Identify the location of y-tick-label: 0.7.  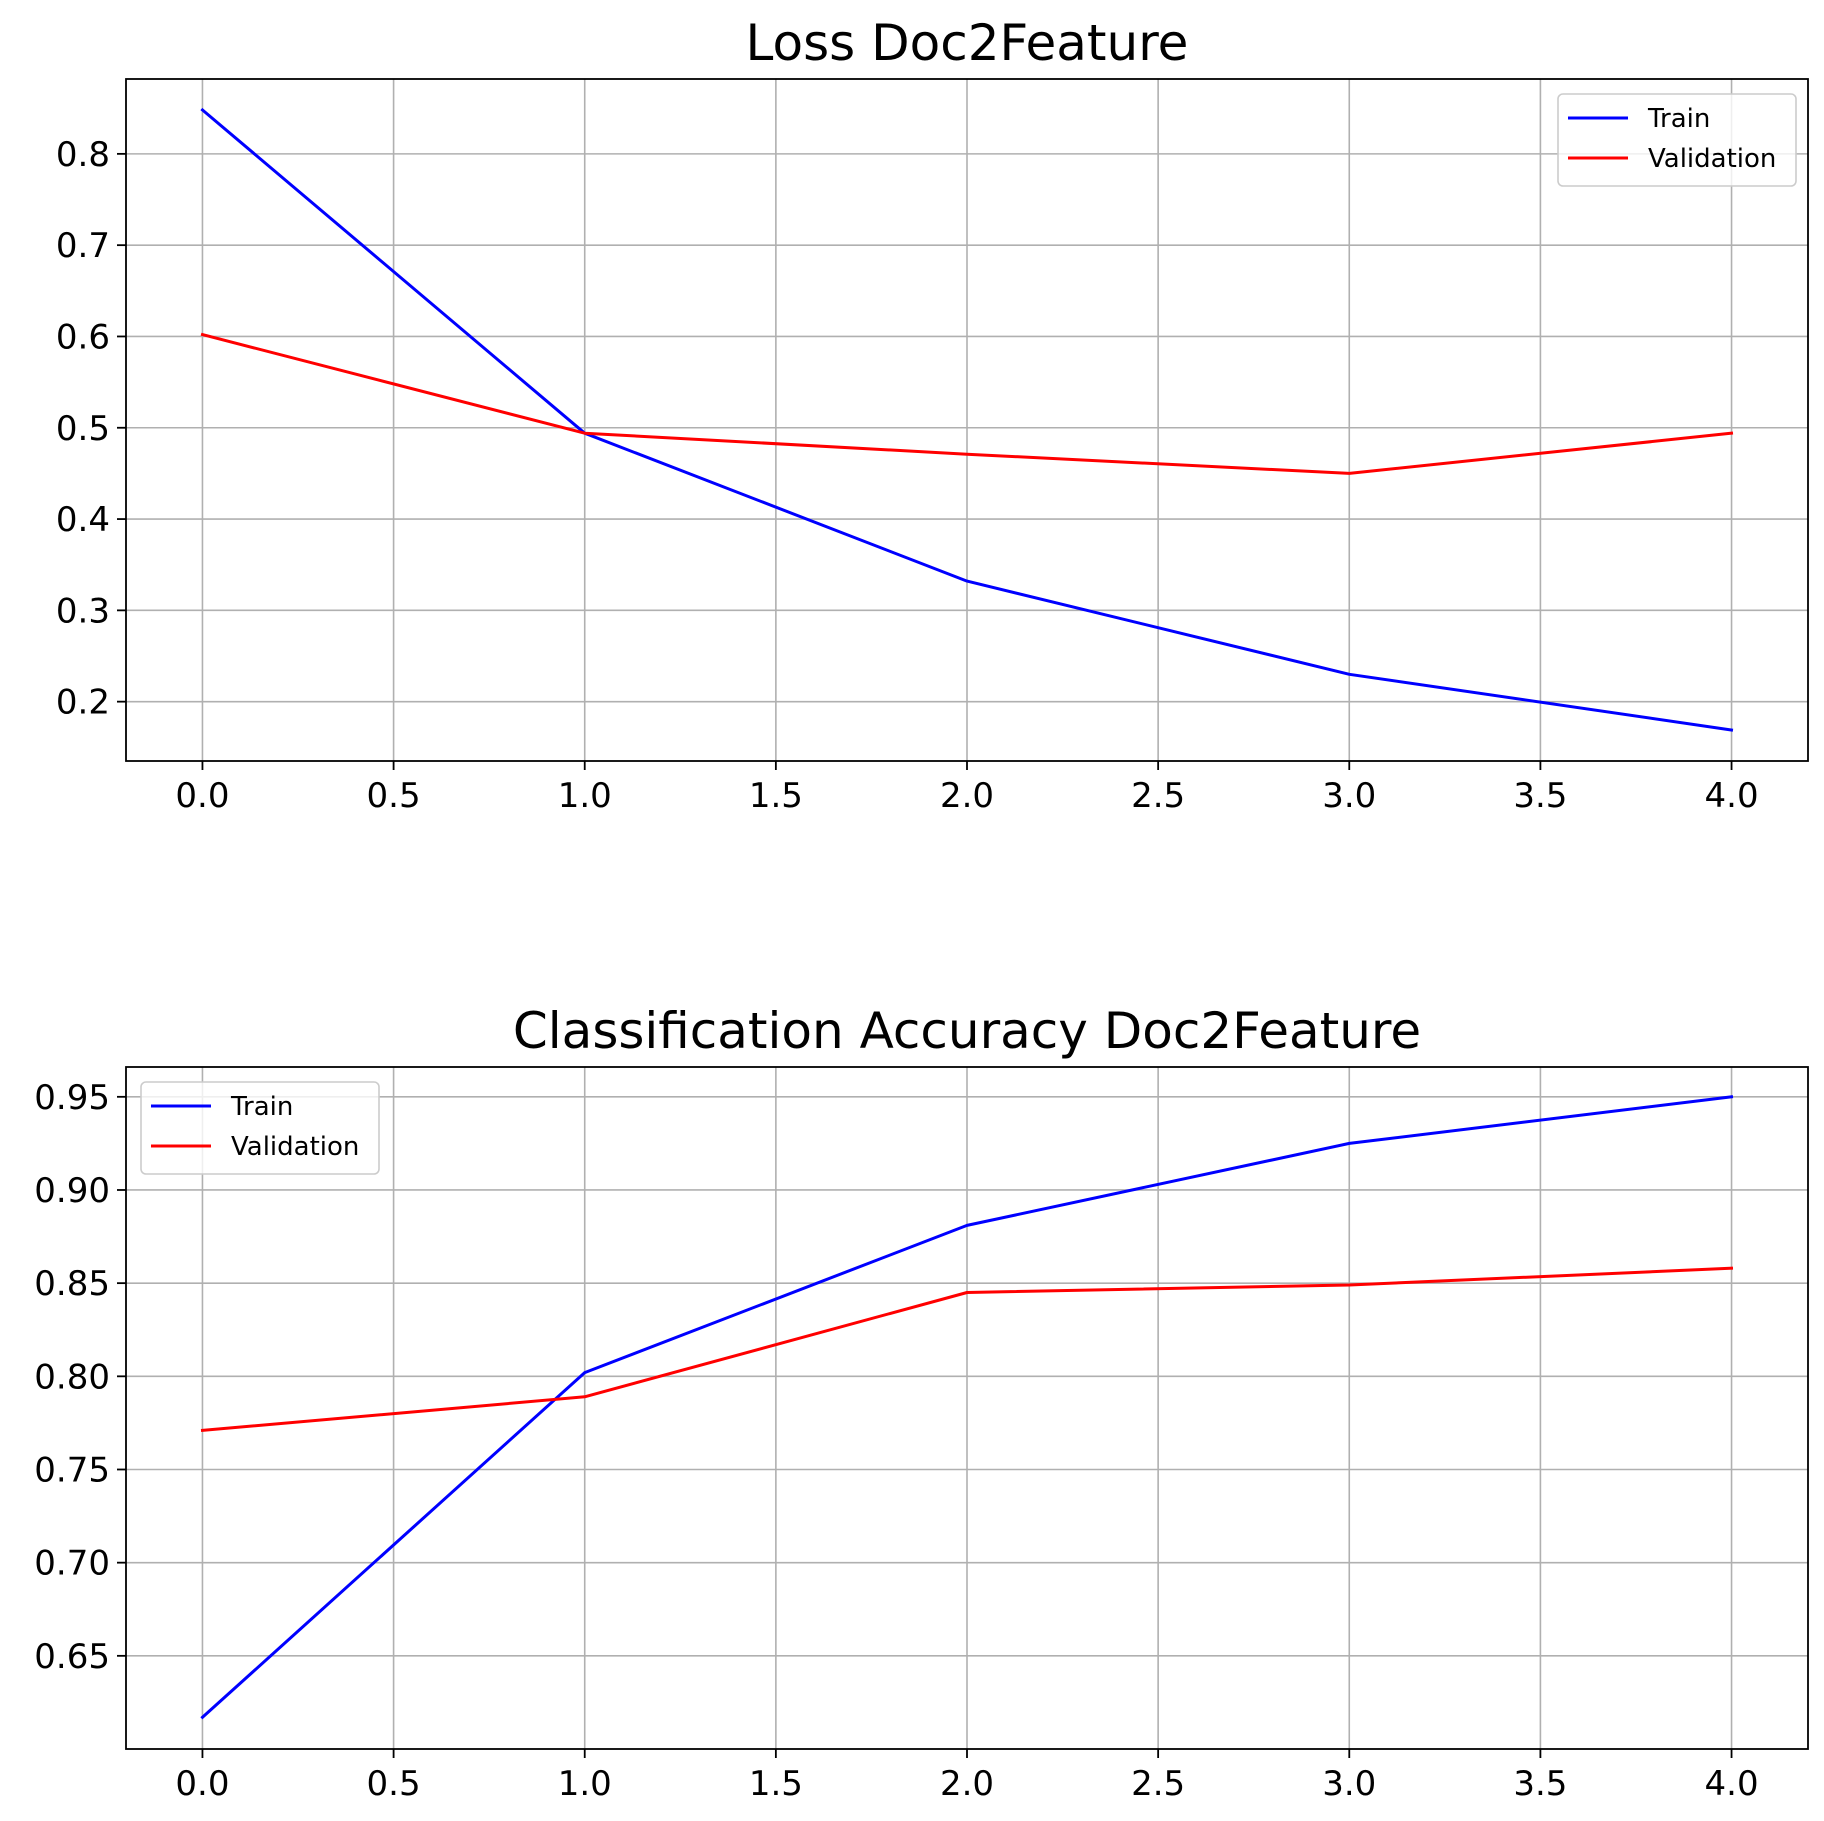
(83, 246).